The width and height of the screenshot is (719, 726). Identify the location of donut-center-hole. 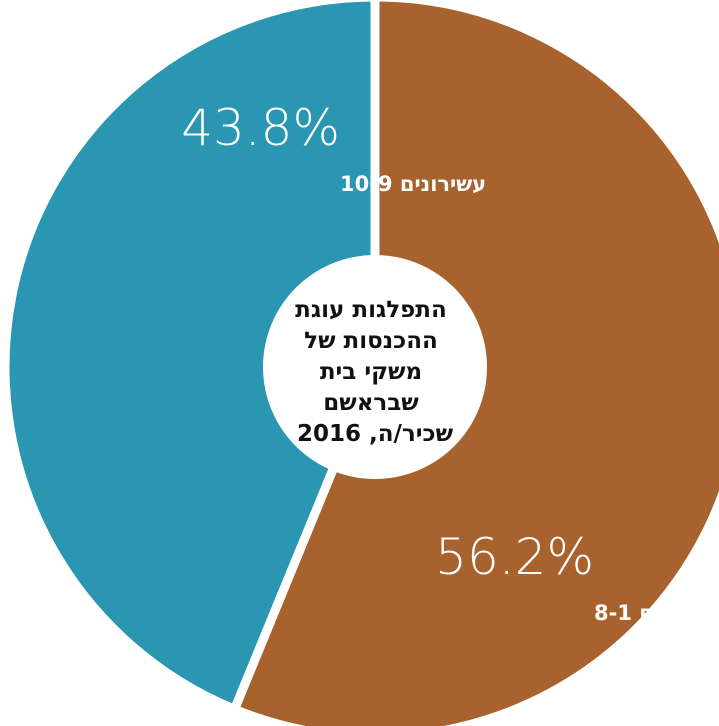
(375, 367).